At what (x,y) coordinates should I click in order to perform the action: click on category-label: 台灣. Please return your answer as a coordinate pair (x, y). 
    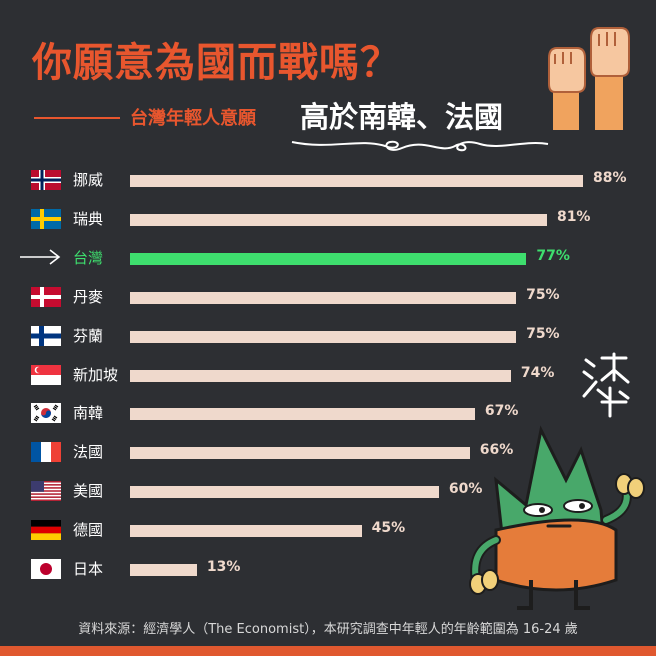
    Looking at the image, I should click on (88, 257).